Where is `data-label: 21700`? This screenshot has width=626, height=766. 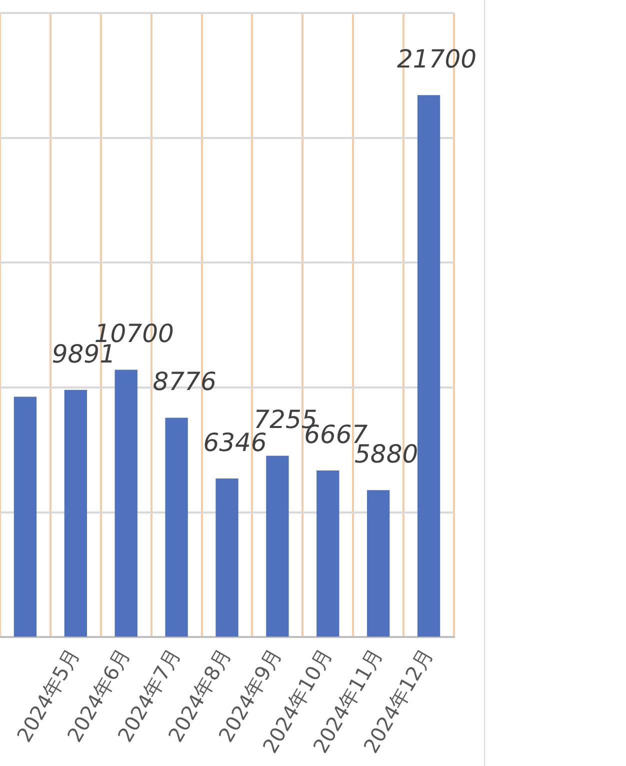
data-label: 21700 is located at coordinates (437, 59).